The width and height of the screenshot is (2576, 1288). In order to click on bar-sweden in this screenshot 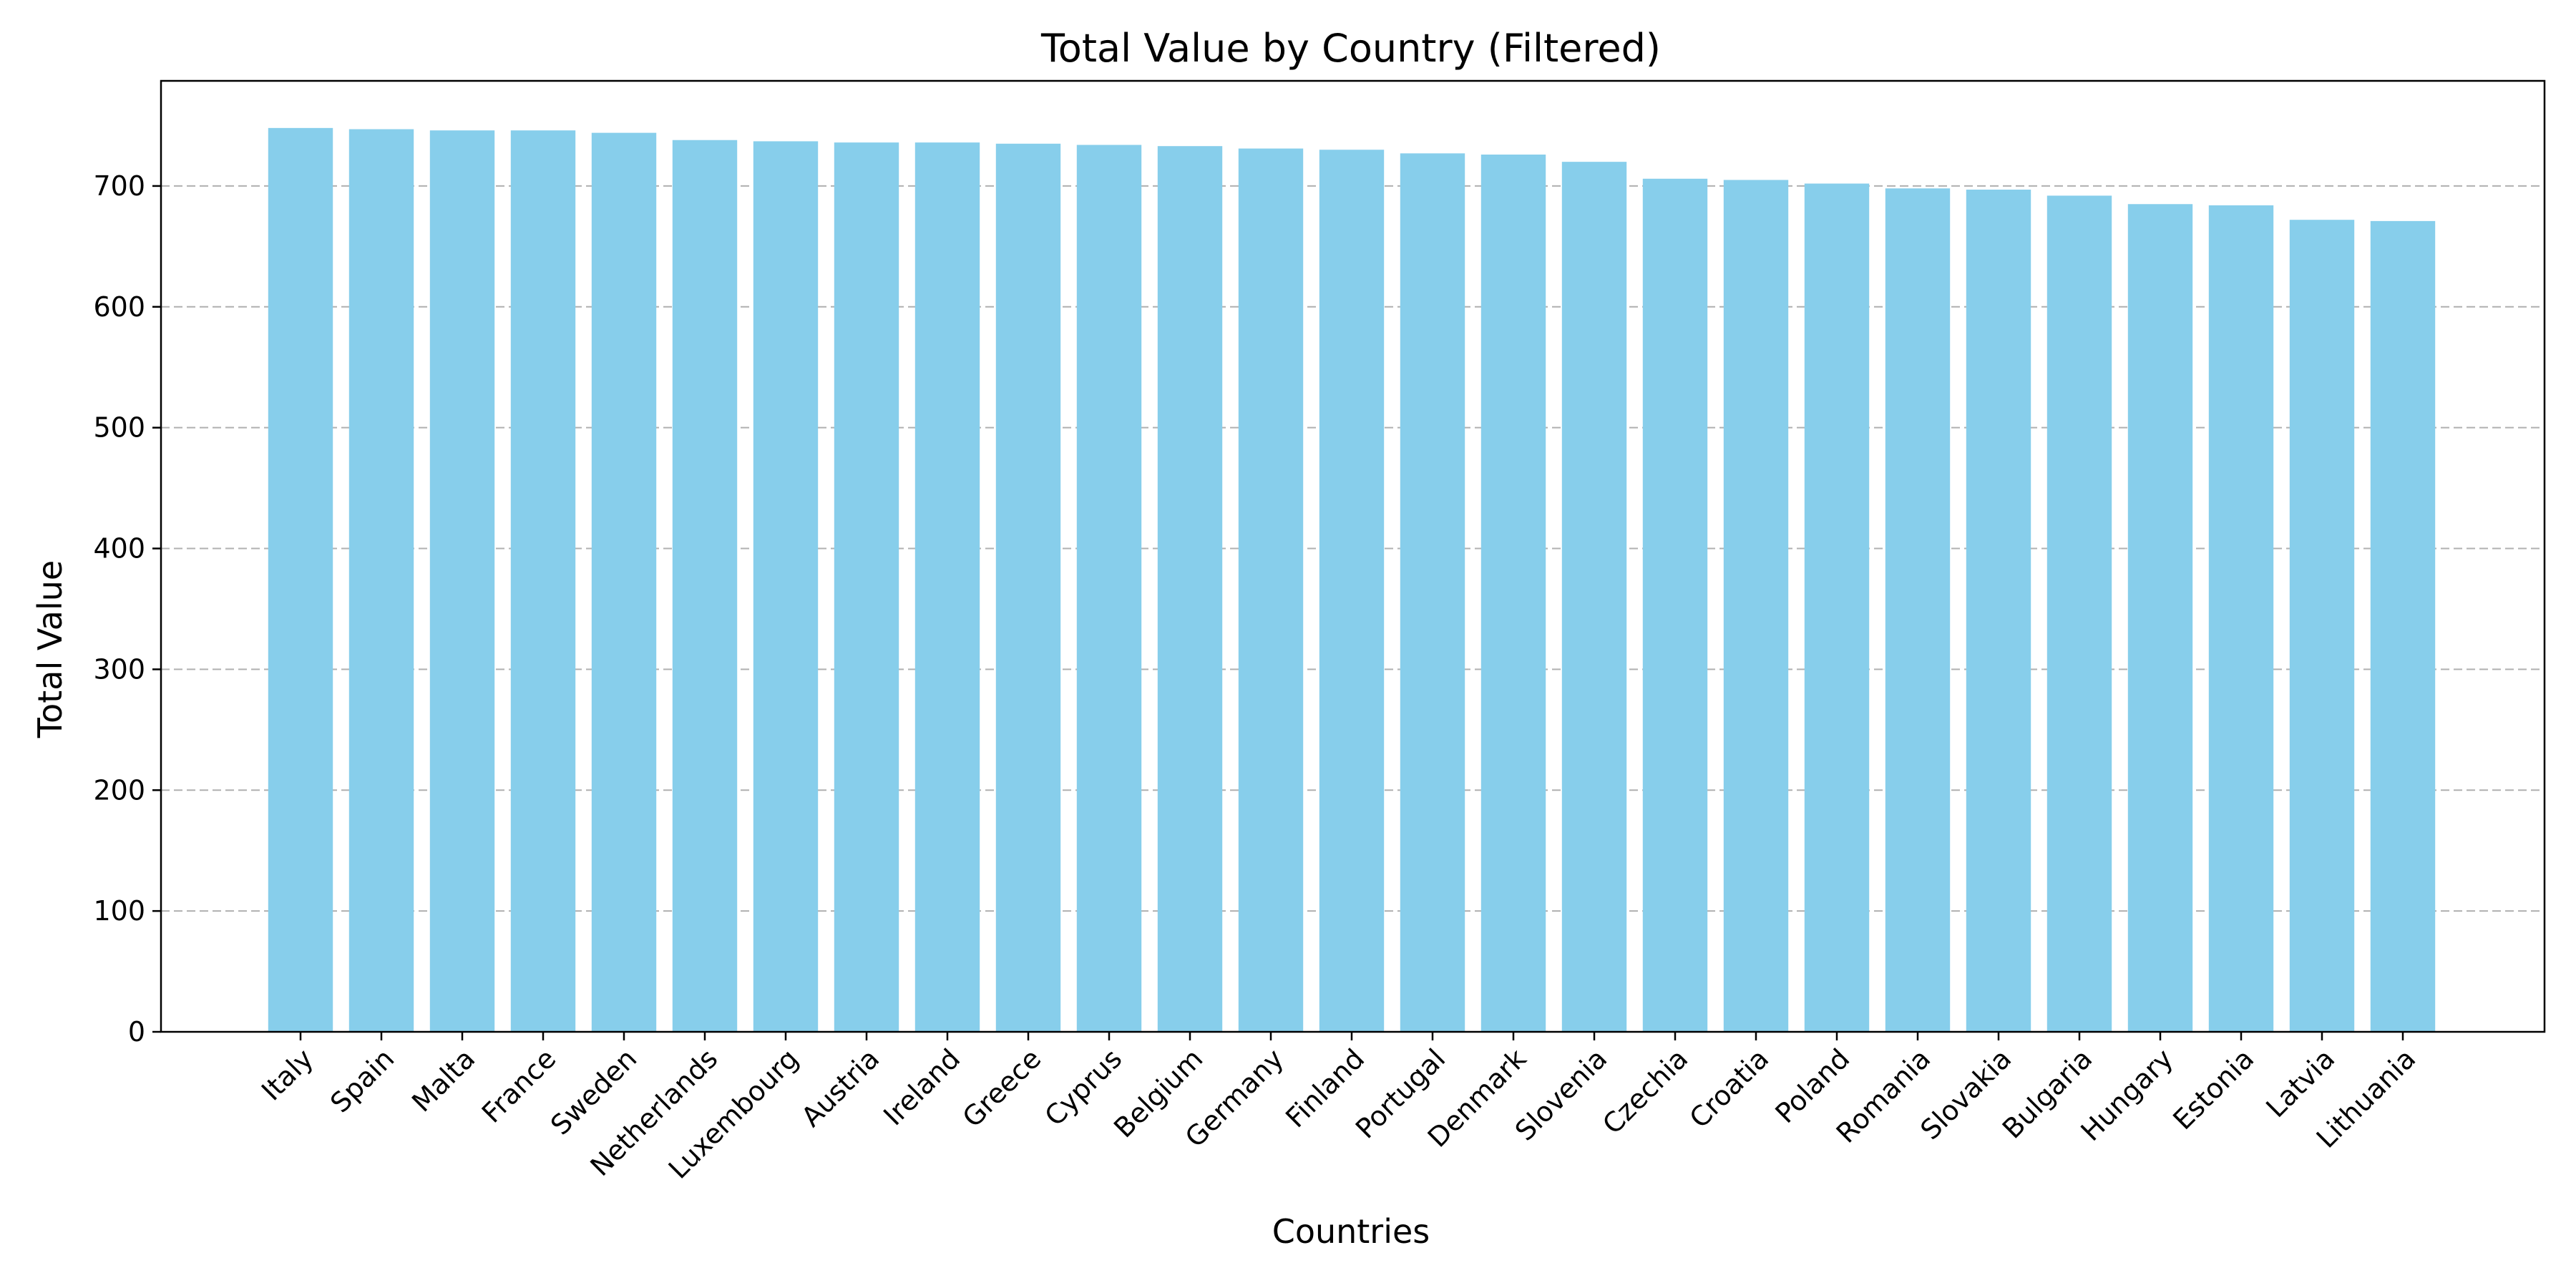, I will do `click(624, 582)`.